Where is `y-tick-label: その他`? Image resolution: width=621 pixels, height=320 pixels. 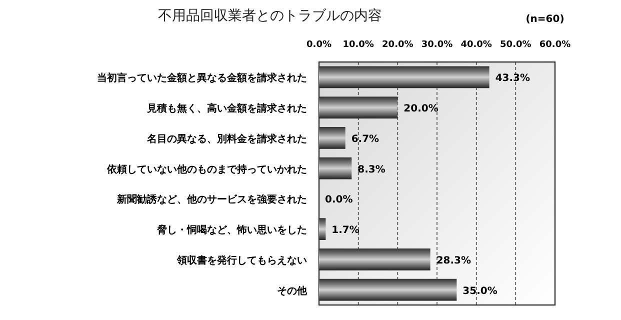 y-tick-label: その他 is located at coordinates (292, 290).